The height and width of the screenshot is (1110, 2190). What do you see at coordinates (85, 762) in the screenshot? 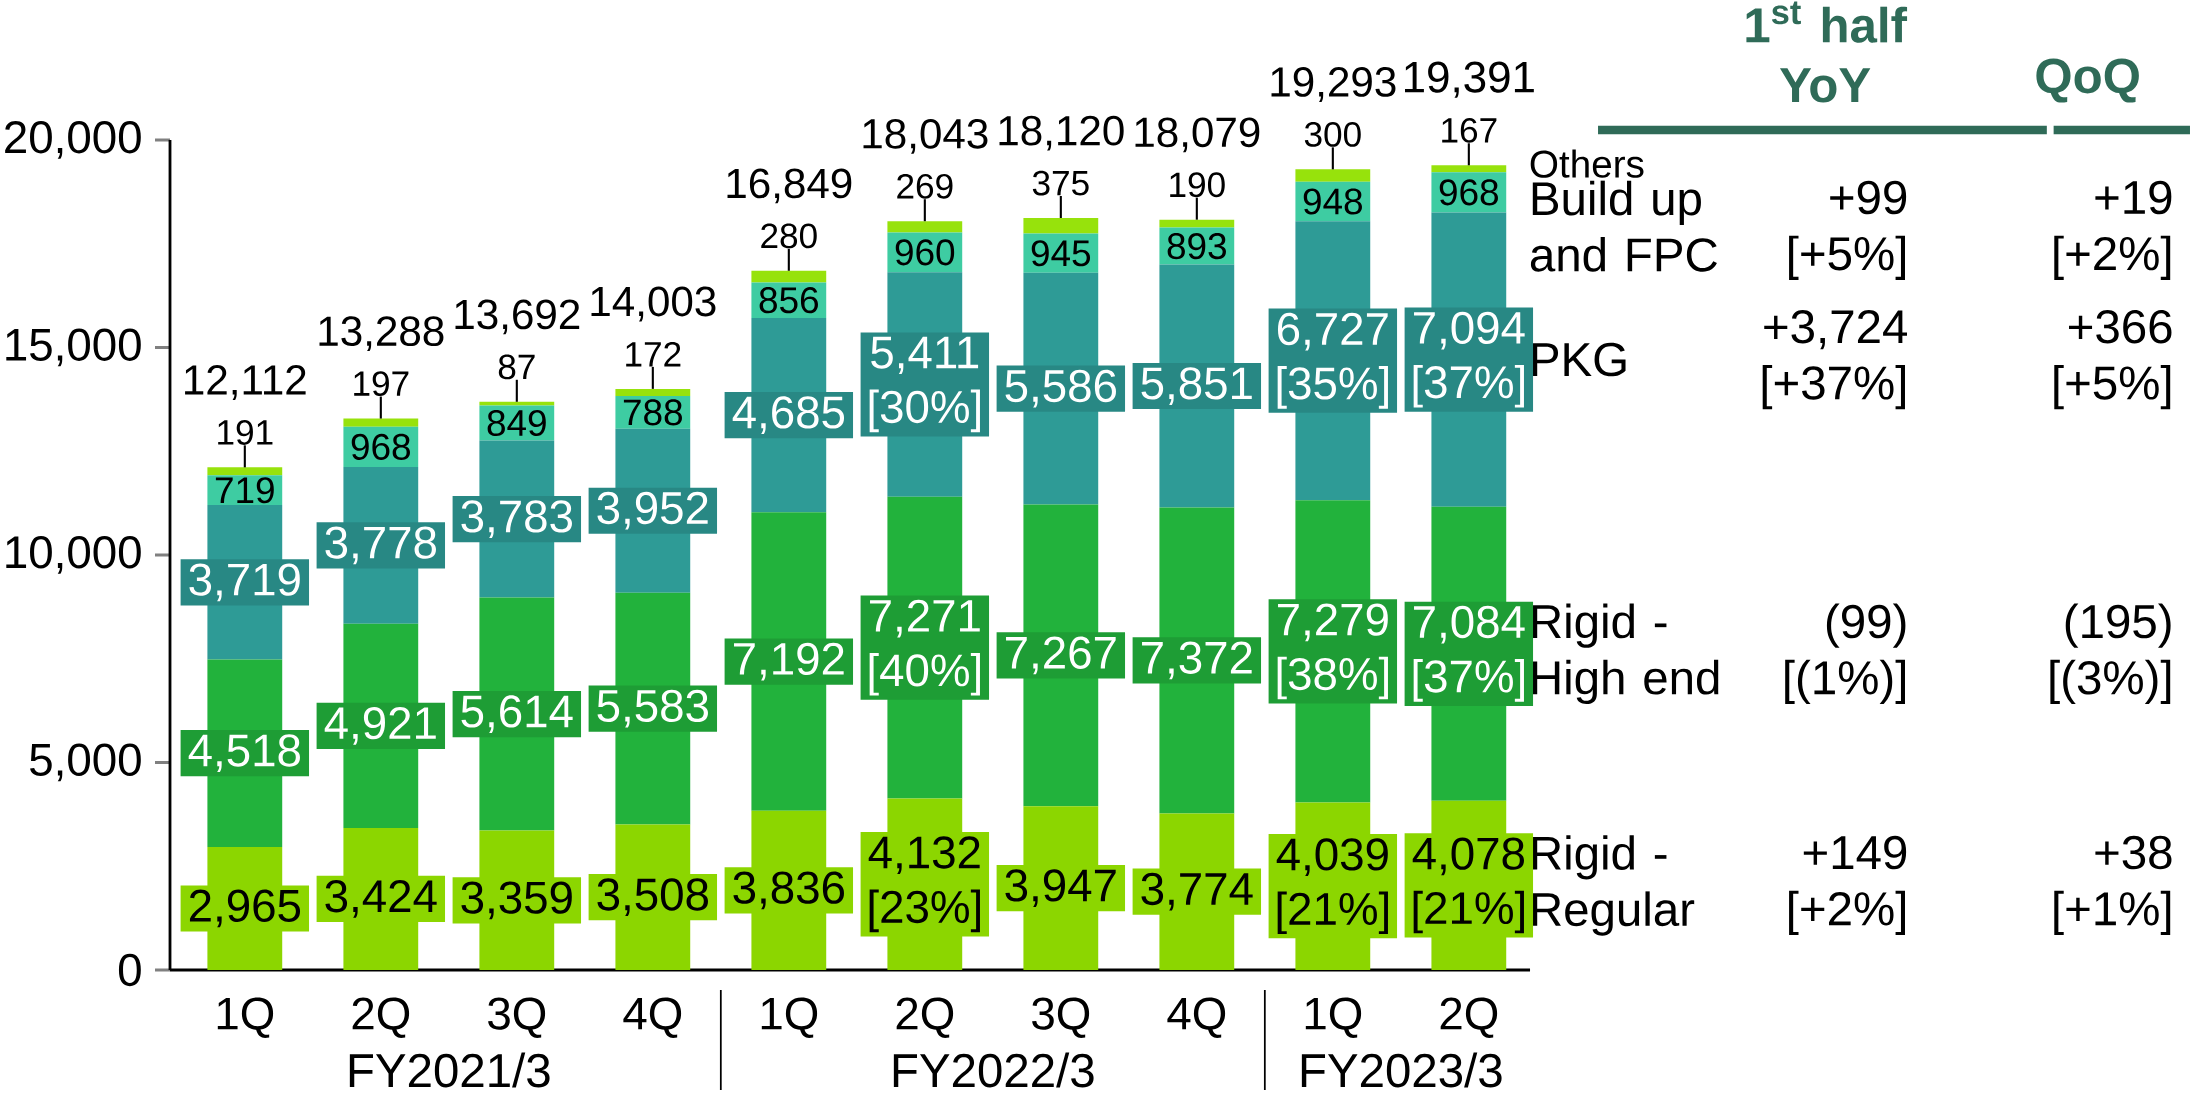
I see `y-tick-label: 5,000` at bounding box center [85, 762].